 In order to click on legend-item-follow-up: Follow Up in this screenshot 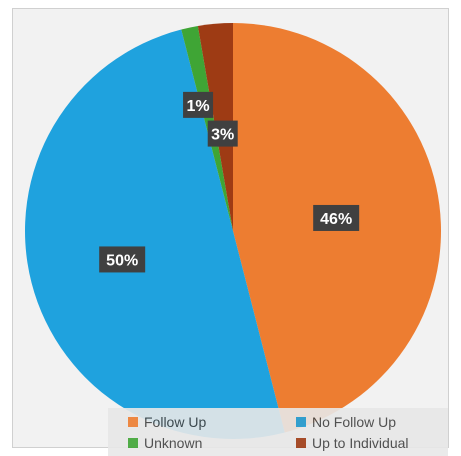, I will do `click(167, 422)`.